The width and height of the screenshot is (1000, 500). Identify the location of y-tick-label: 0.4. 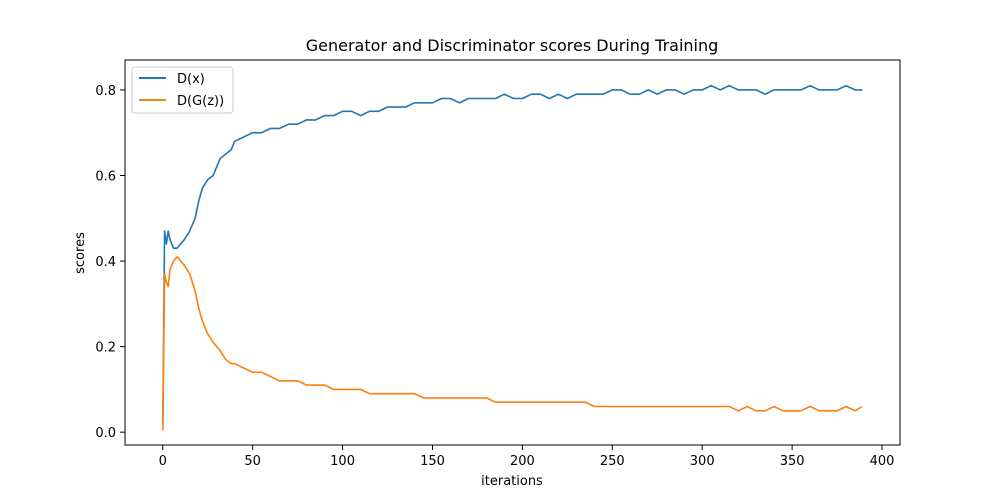
(105, 262).